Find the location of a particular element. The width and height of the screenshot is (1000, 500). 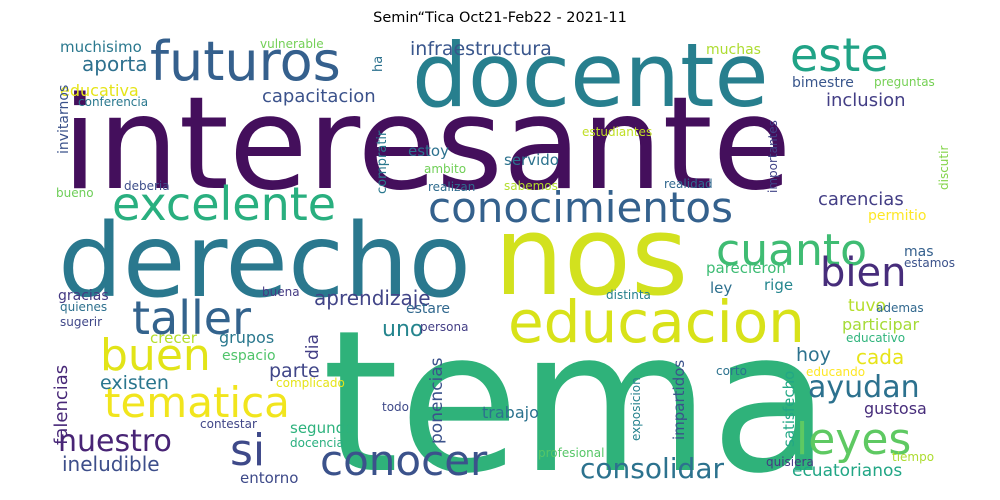

word-existen: existen is located at coordinates (134, 383).